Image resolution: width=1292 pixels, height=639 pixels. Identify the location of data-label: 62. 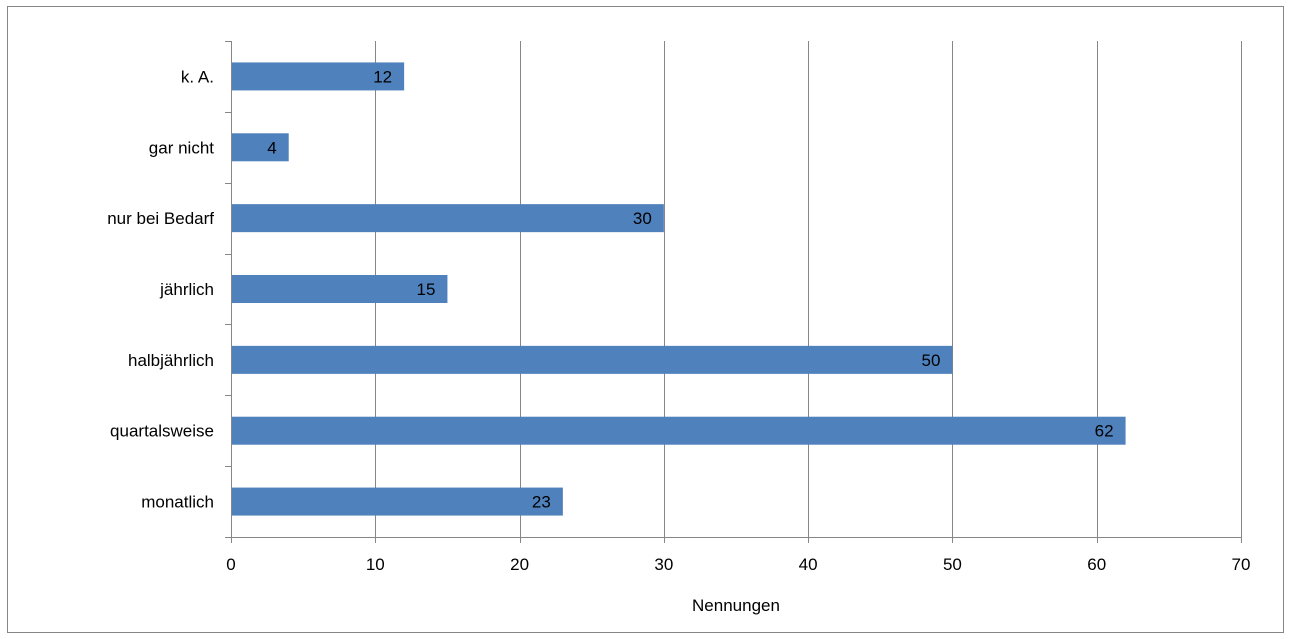
(1104, 431).